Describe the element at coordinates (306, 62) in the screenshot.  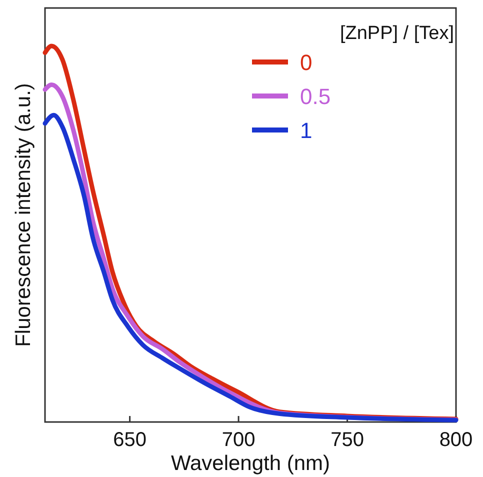
I see `legend-label: 0` at that location.